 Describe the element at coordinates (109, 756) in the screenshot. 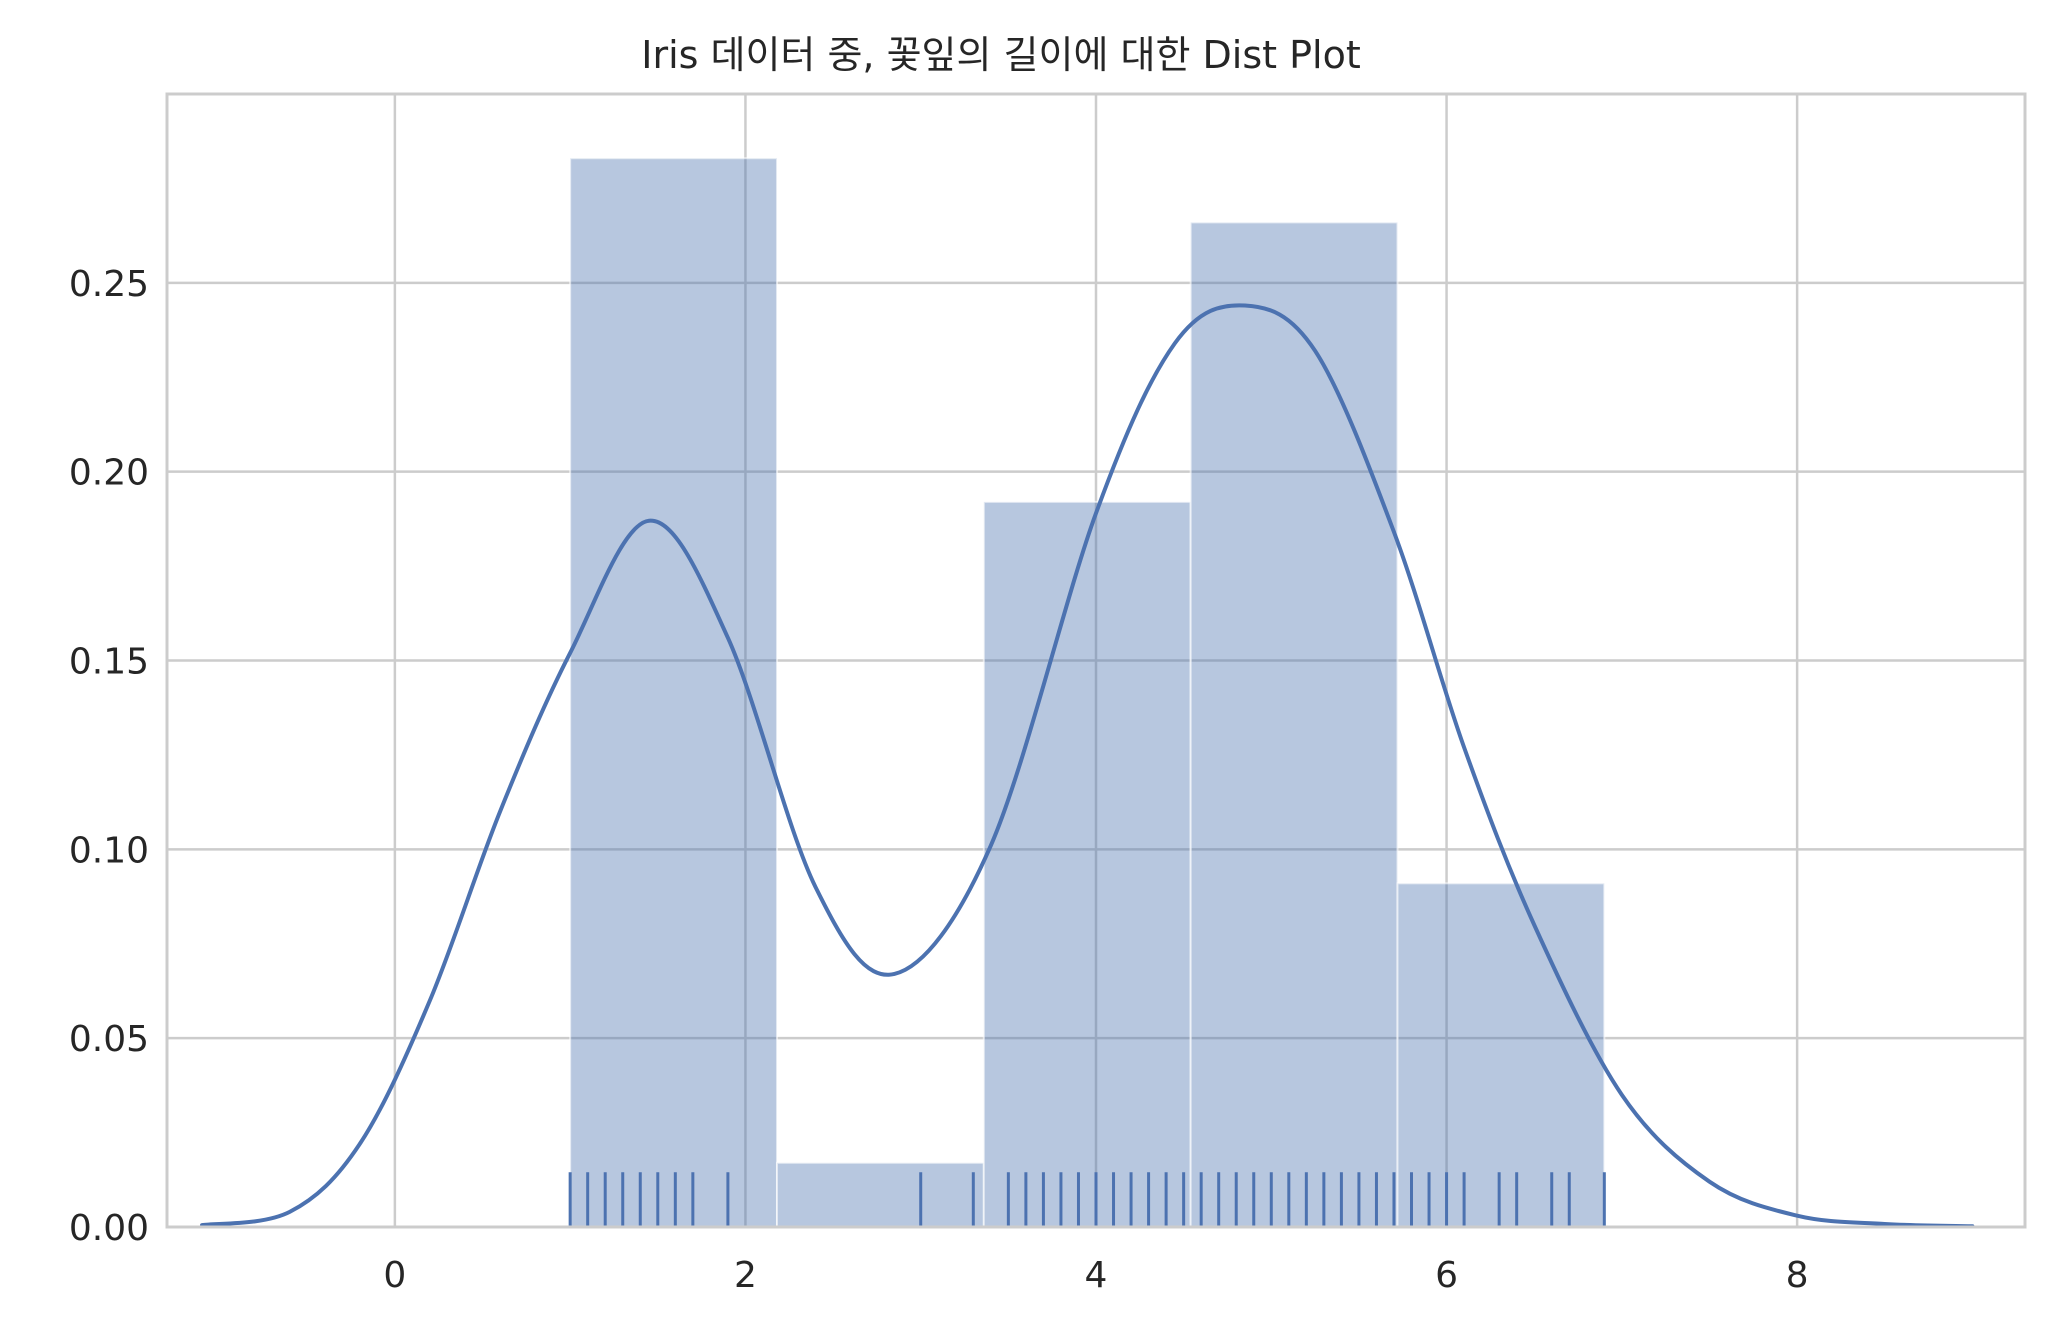

I see `y-axis-ticks: 0.00 0.05 0.10 0.15 0.20 0.25` at that location.